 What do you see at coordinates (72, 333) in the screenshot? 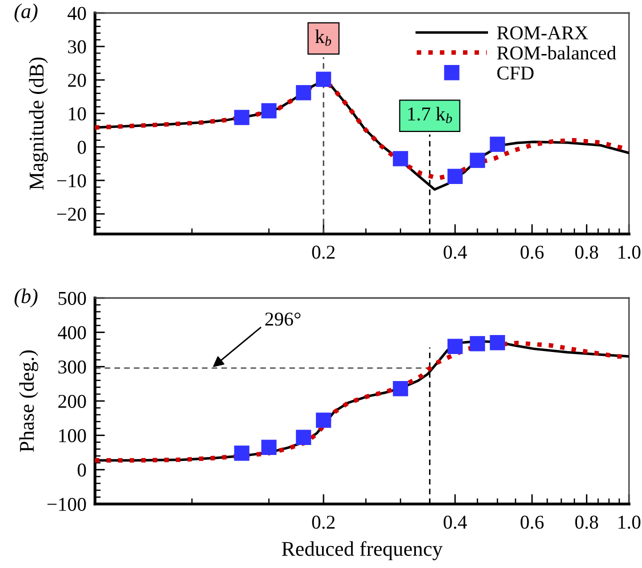
I see `y-tick-label: 400` at bounding box center [72, 333].